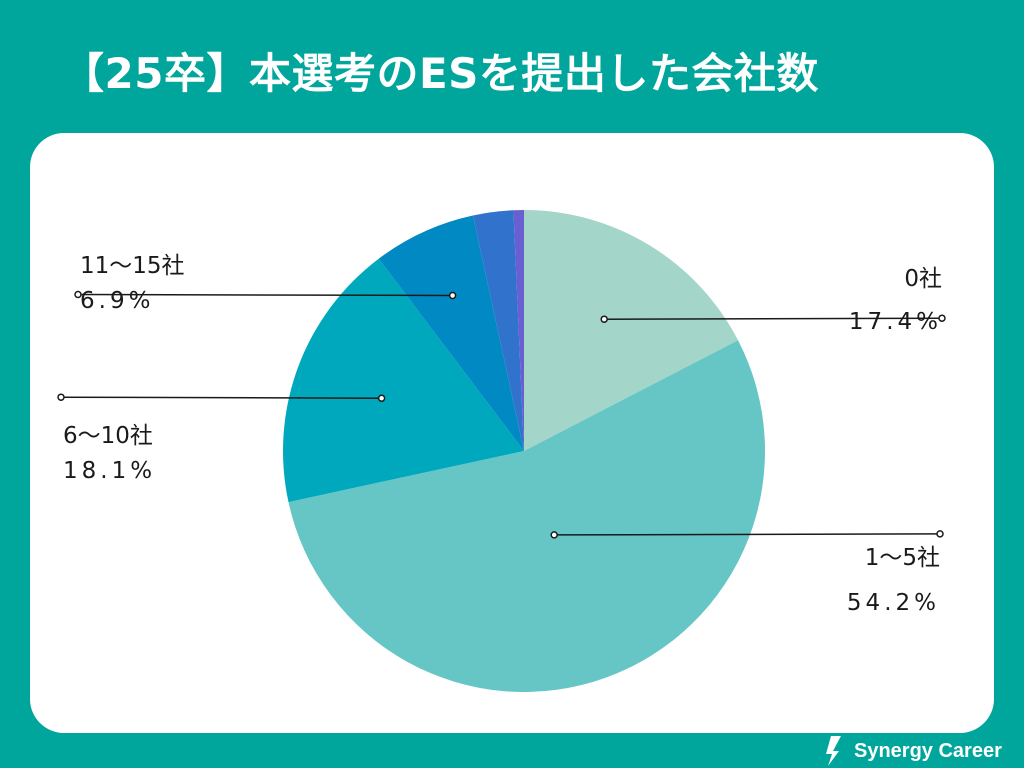 This screenshot has width=1024, height=768. Describe the element at coordinates (902, 558) in the screenshot. I see `slice-label-name: 1〜5社` at that location.